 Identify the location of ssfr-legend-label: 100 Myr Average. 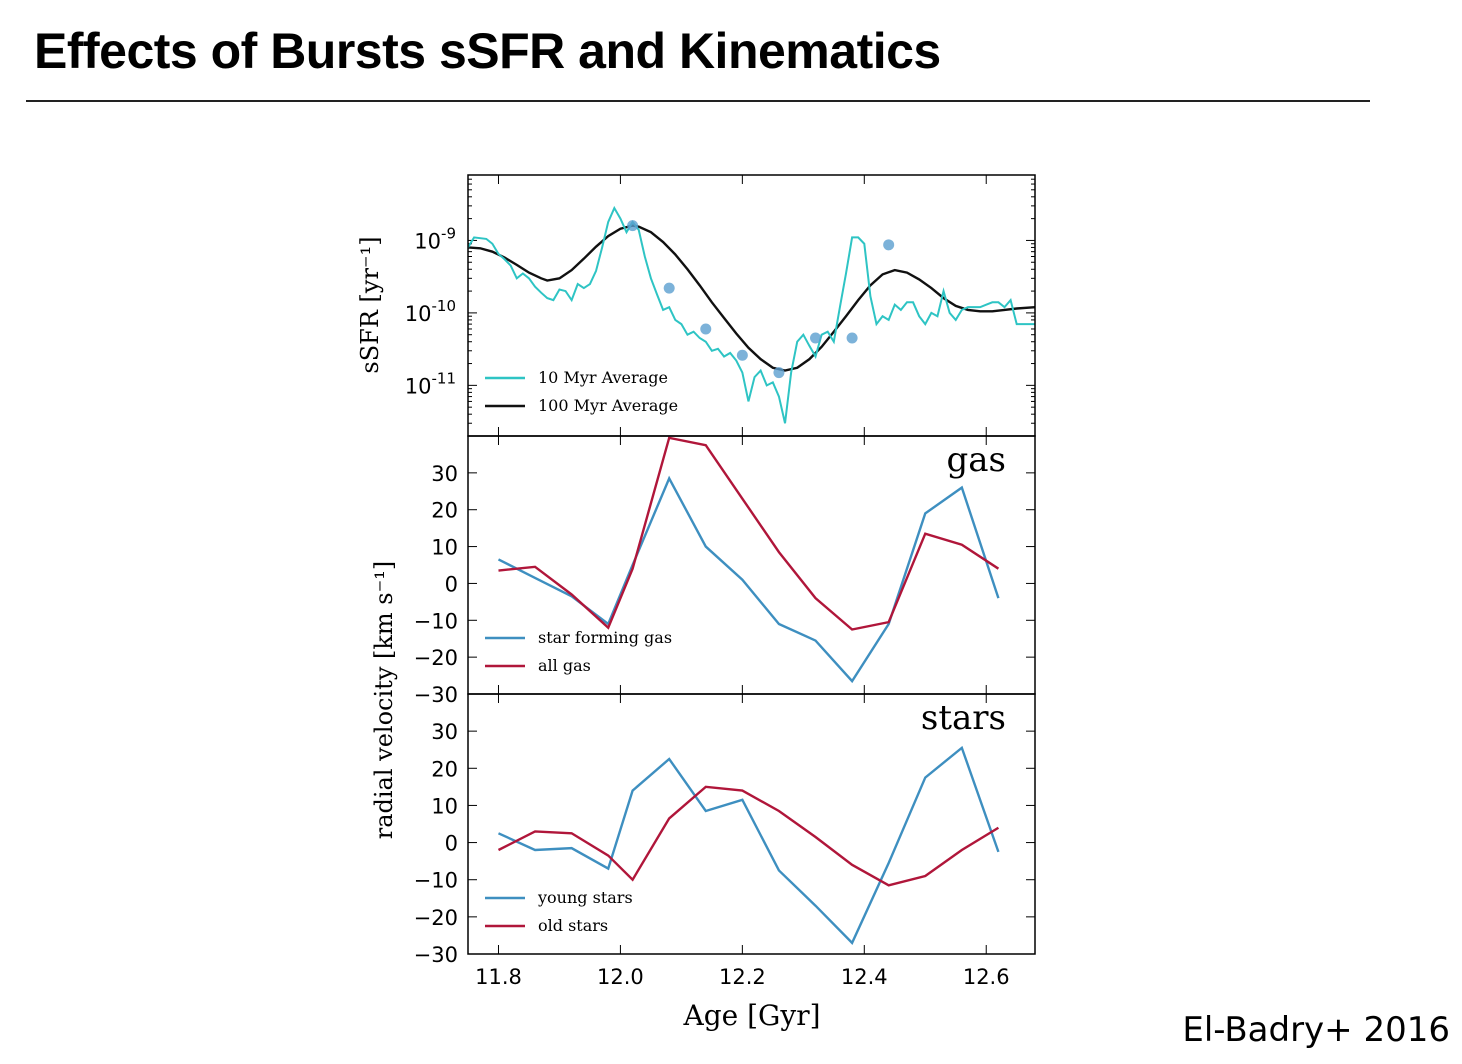
(608, 405).